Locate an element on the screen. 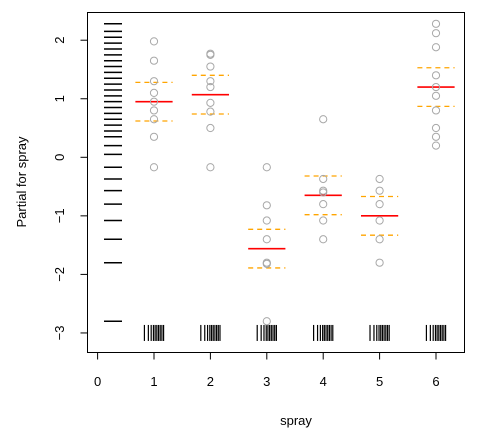 The width and height of the screenshot is (484, 438). x-tick-label: 3 is located at coordinates (266, 381).